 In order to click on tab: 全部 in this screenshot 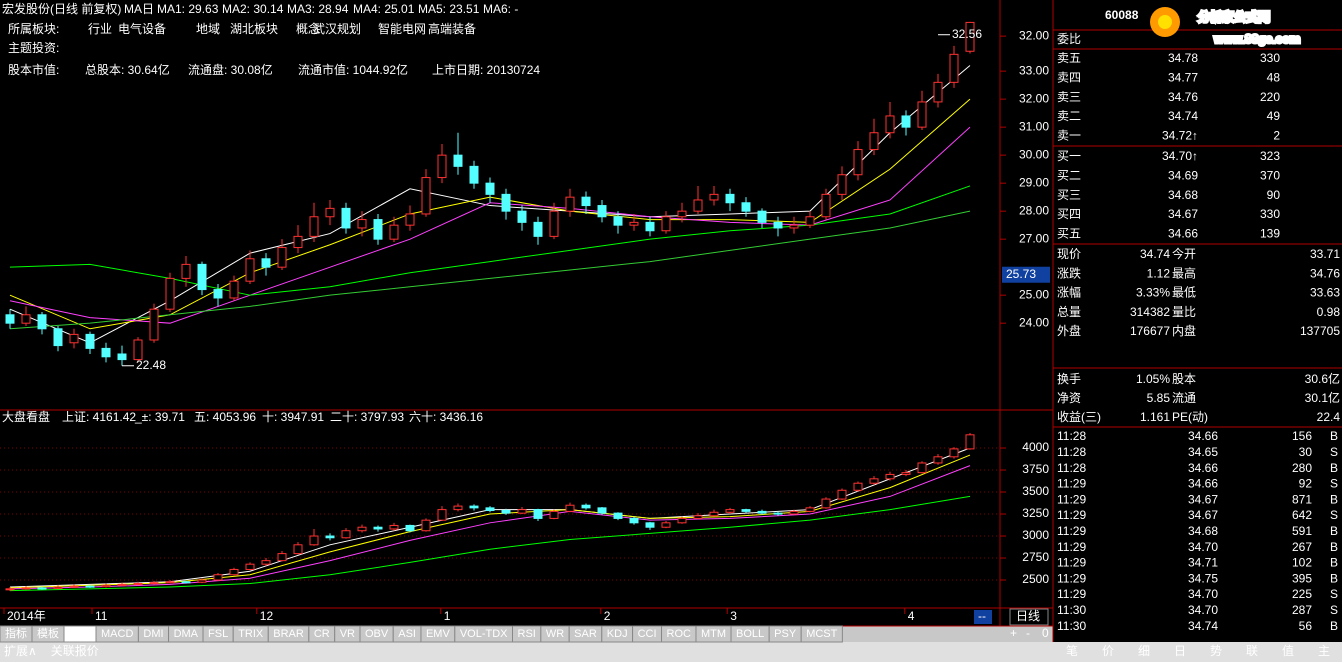, I will do `click(80, 633)`.